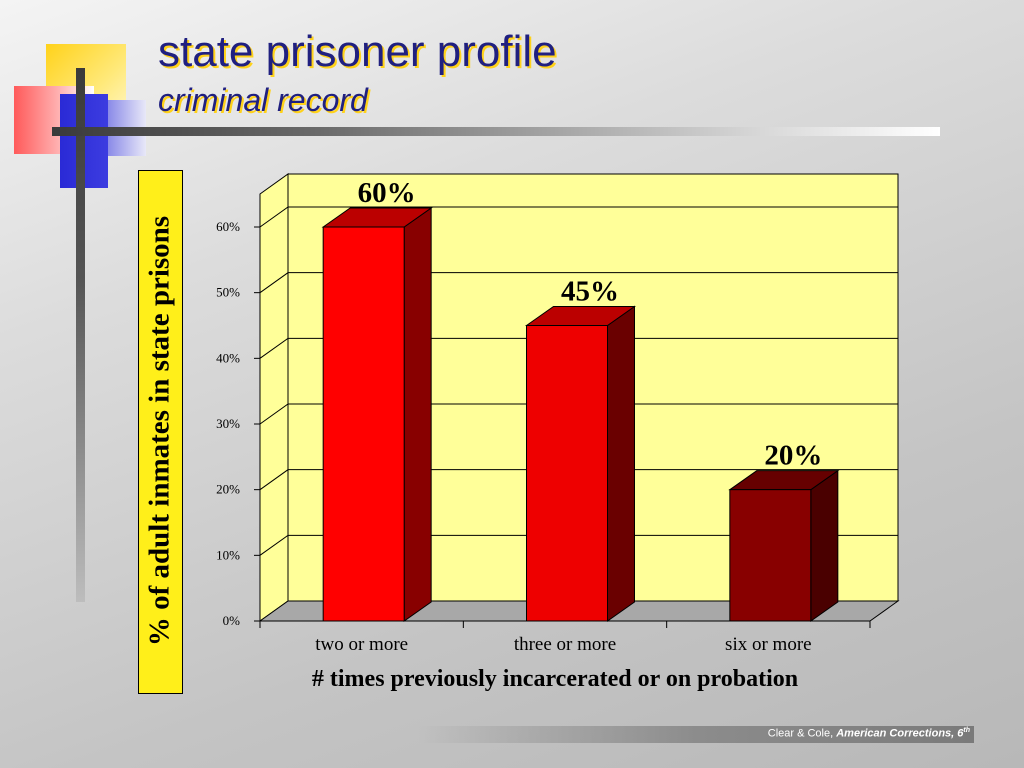 This screenshot has height=768, width=1024. What do you see at coordinates (232, 620) in the screenshot?
I see `y-tick-label: 0%` at bounding box center [232, 620].